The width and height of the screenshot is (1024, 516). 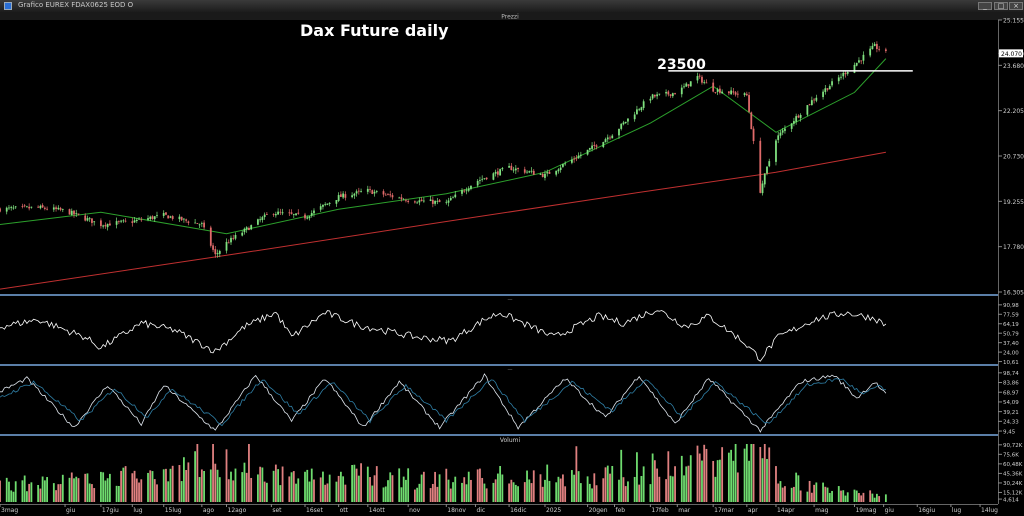 What do you see at coordinates (985, 6) in the screenshot?
I see `minimize-button: _` at bounding box center [985, 6].